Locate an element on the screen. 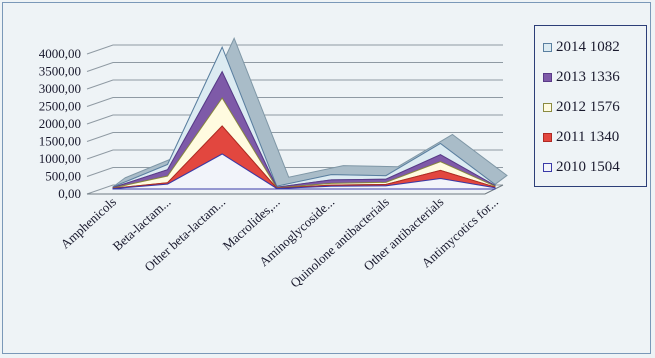 This screenshot has height=358, width=655. legend-item: 2012 1576 is located at coordinates (594, 107).